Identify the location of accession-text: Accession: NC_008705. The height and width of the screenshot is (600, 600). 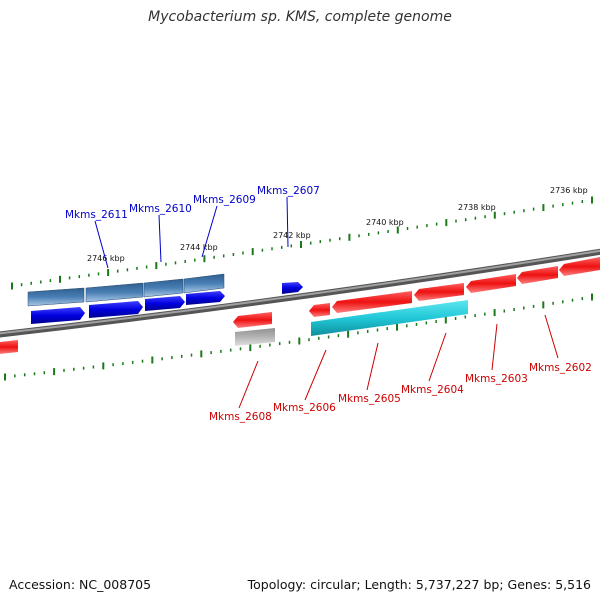
(80, 584).